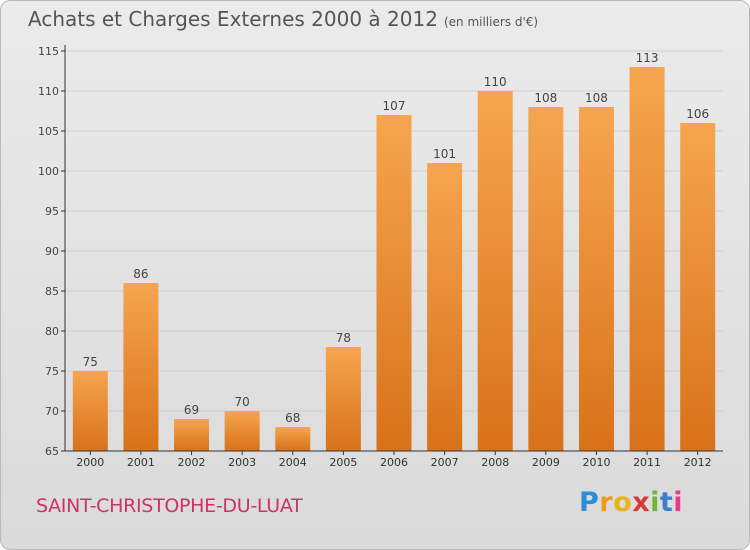 The height and width of the screenshot is (550, 750). What do you see at coordinates (698, 287) in the screenshot?
I see `bar-2012` at bounding box center [698, 287].